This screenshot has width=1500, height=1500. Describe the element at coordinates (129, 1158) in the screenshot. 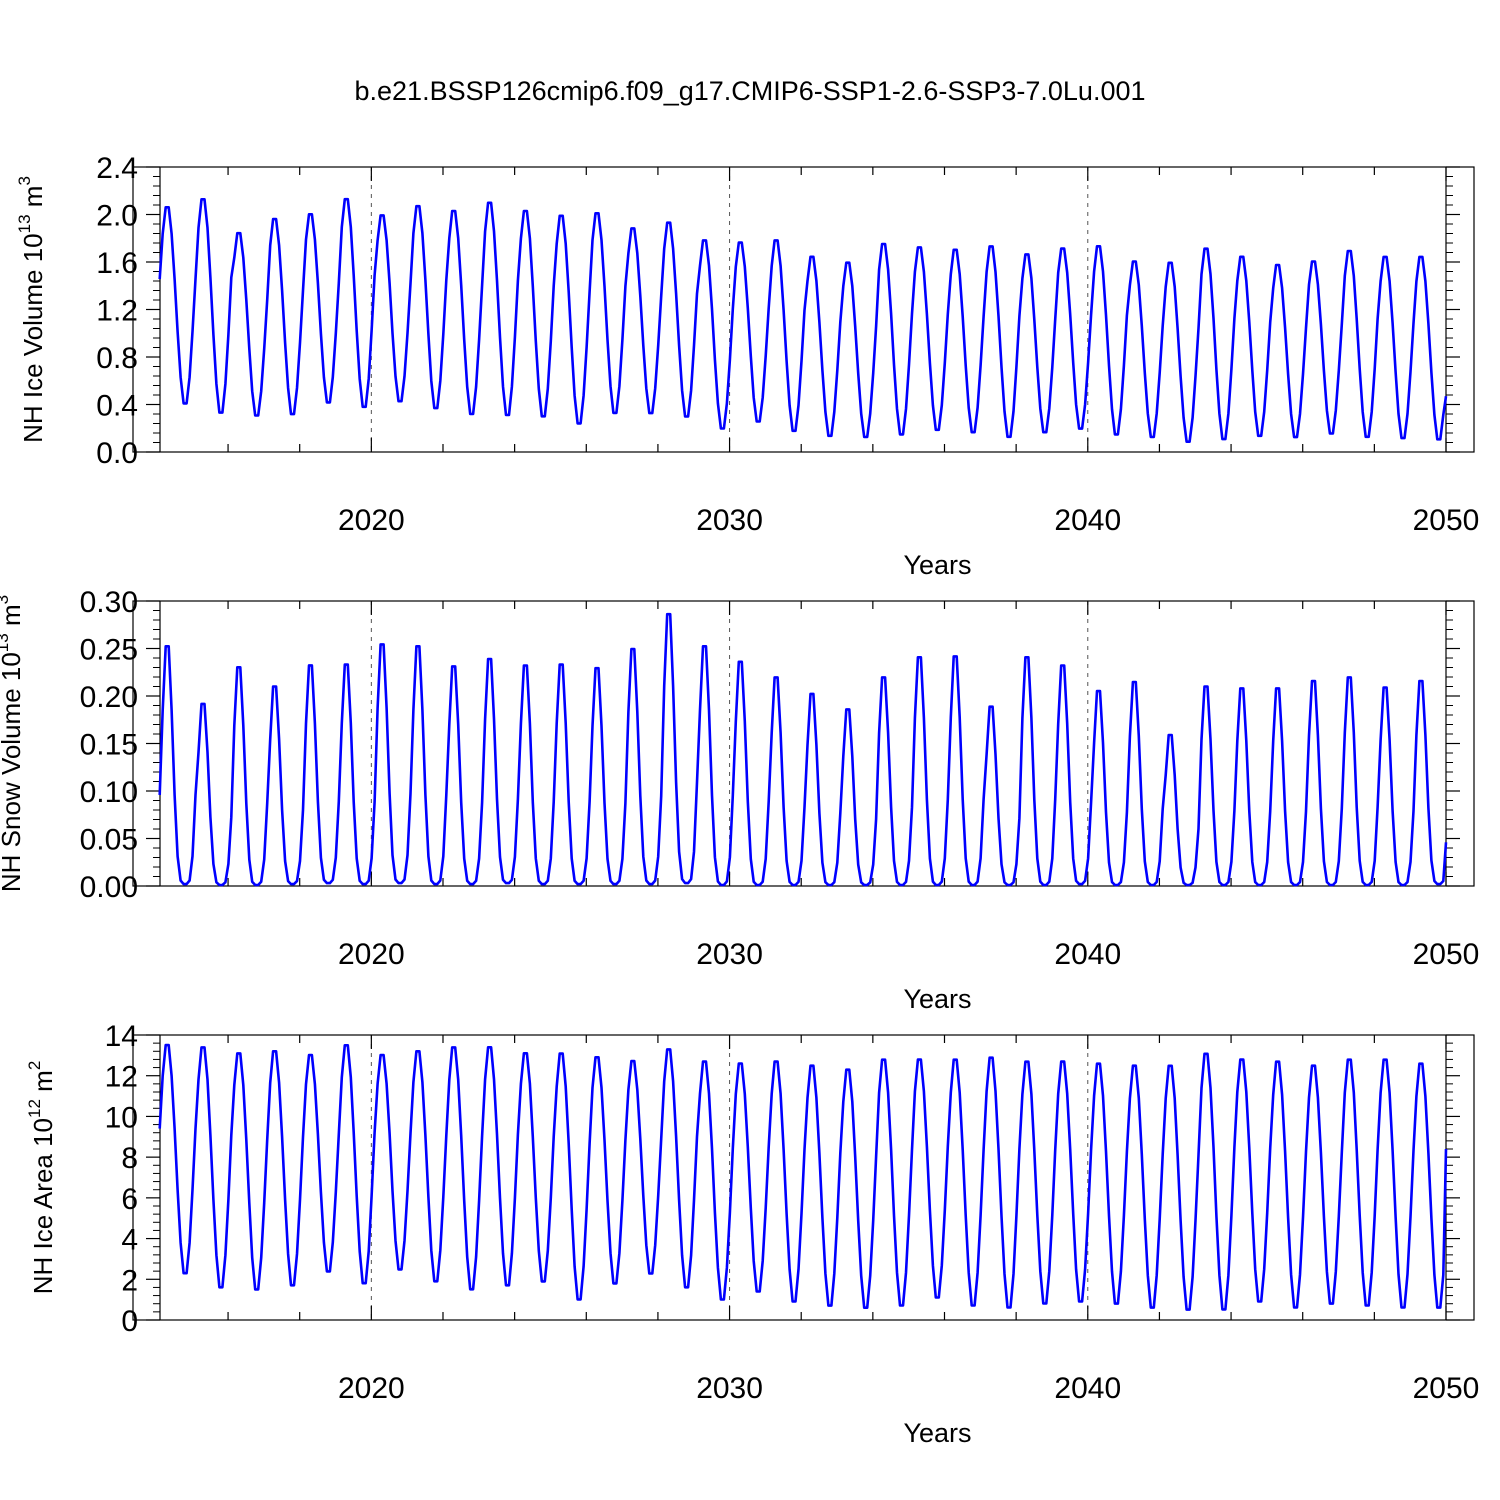

I see `y-tick-label: 8` at that location.